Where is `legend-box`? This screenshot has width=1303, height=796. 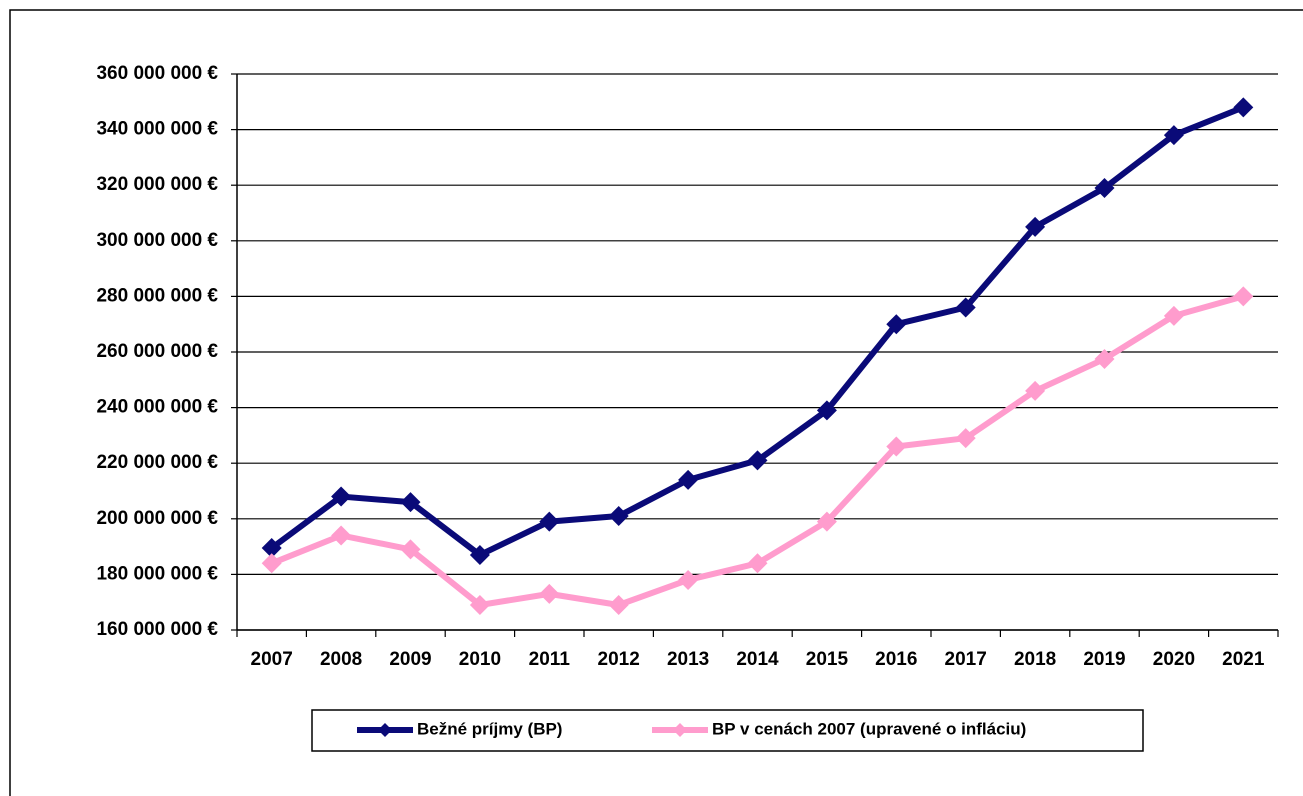
legend-box is located at coordinates (727, 730).